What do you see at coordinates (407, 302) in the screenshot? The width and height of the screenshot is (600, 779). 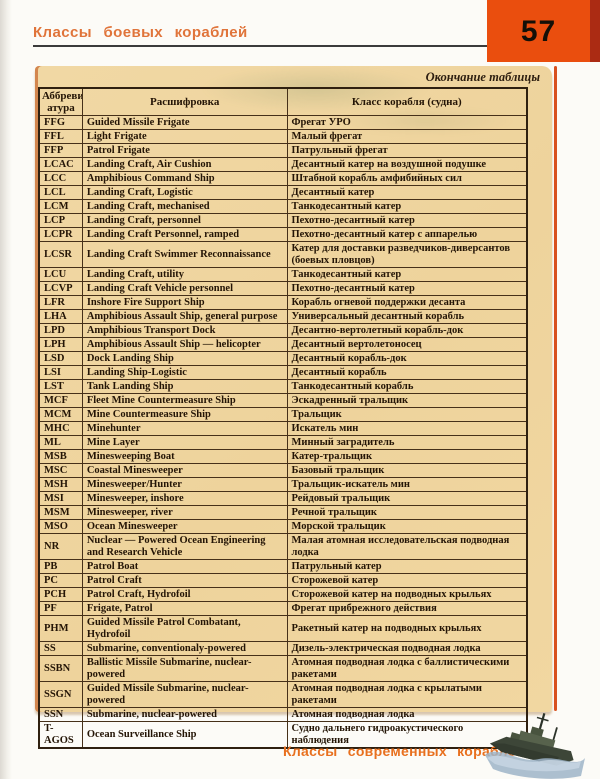 I see `ship-class-cell: Корабль огневой поддержки десанта` at bounding box center [407, 302].